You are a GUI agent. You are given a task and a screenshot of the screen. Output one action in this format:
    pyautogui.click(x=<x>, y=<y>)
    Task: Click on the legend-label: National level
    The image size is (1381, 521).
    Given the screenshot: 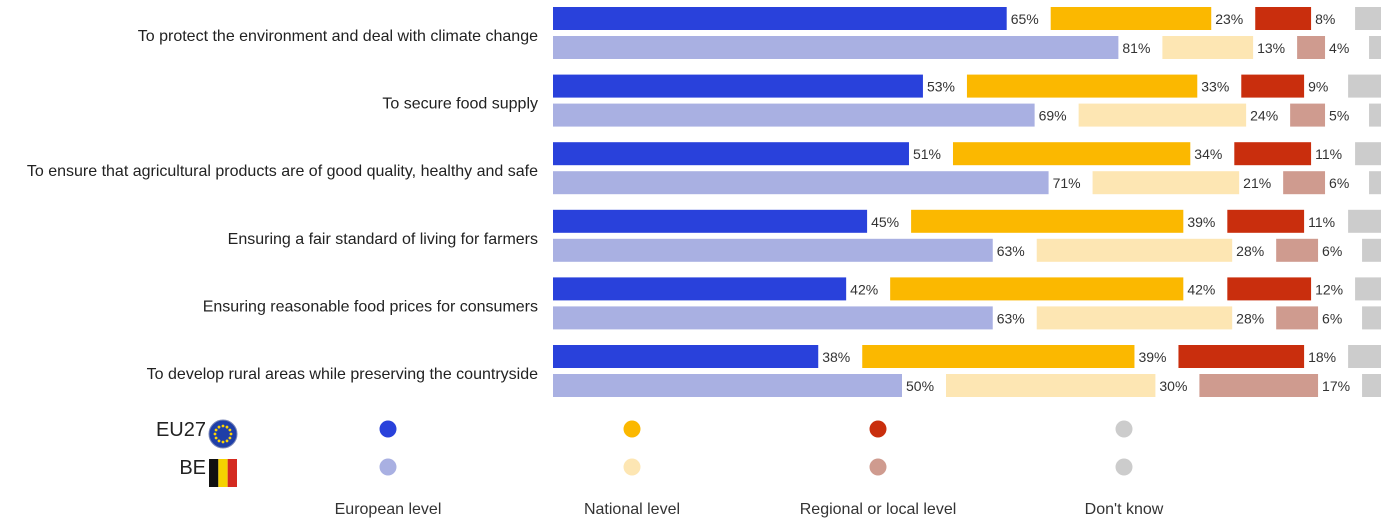 What is the action you would take?
    pyautogui.click(x=632, y=509)
    